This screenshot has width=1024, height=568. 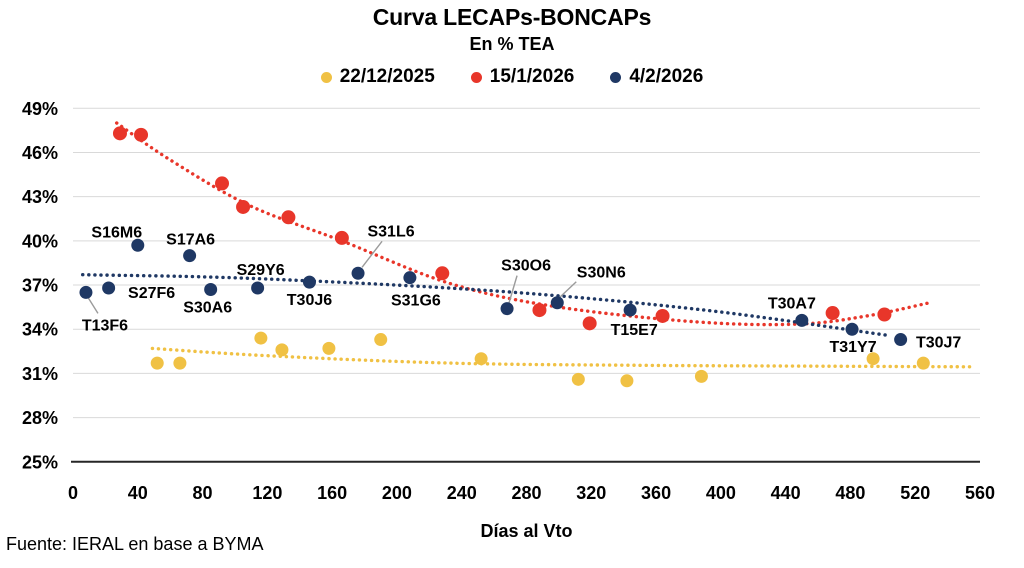 I want to click on y-tick-label: 31%, so click(x=40, y=374).